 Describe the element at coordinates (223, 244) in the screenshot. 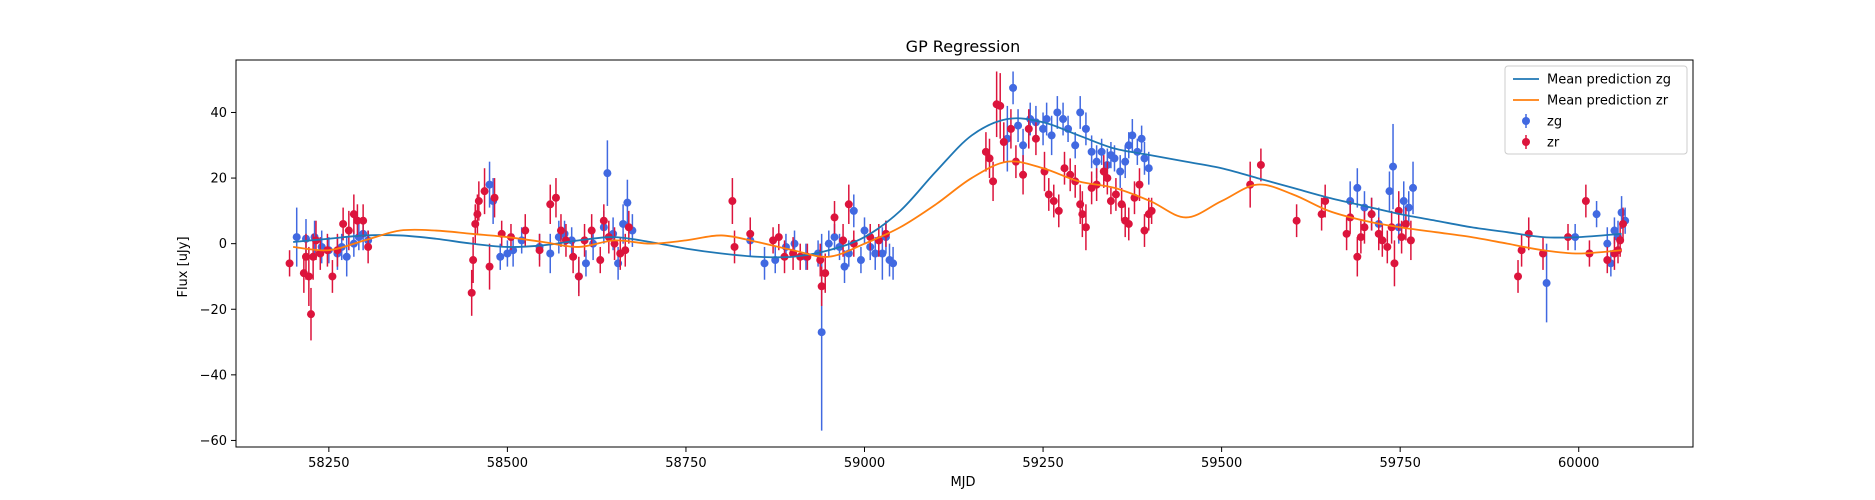

I see `y-tick-label-3: 0` at that location.